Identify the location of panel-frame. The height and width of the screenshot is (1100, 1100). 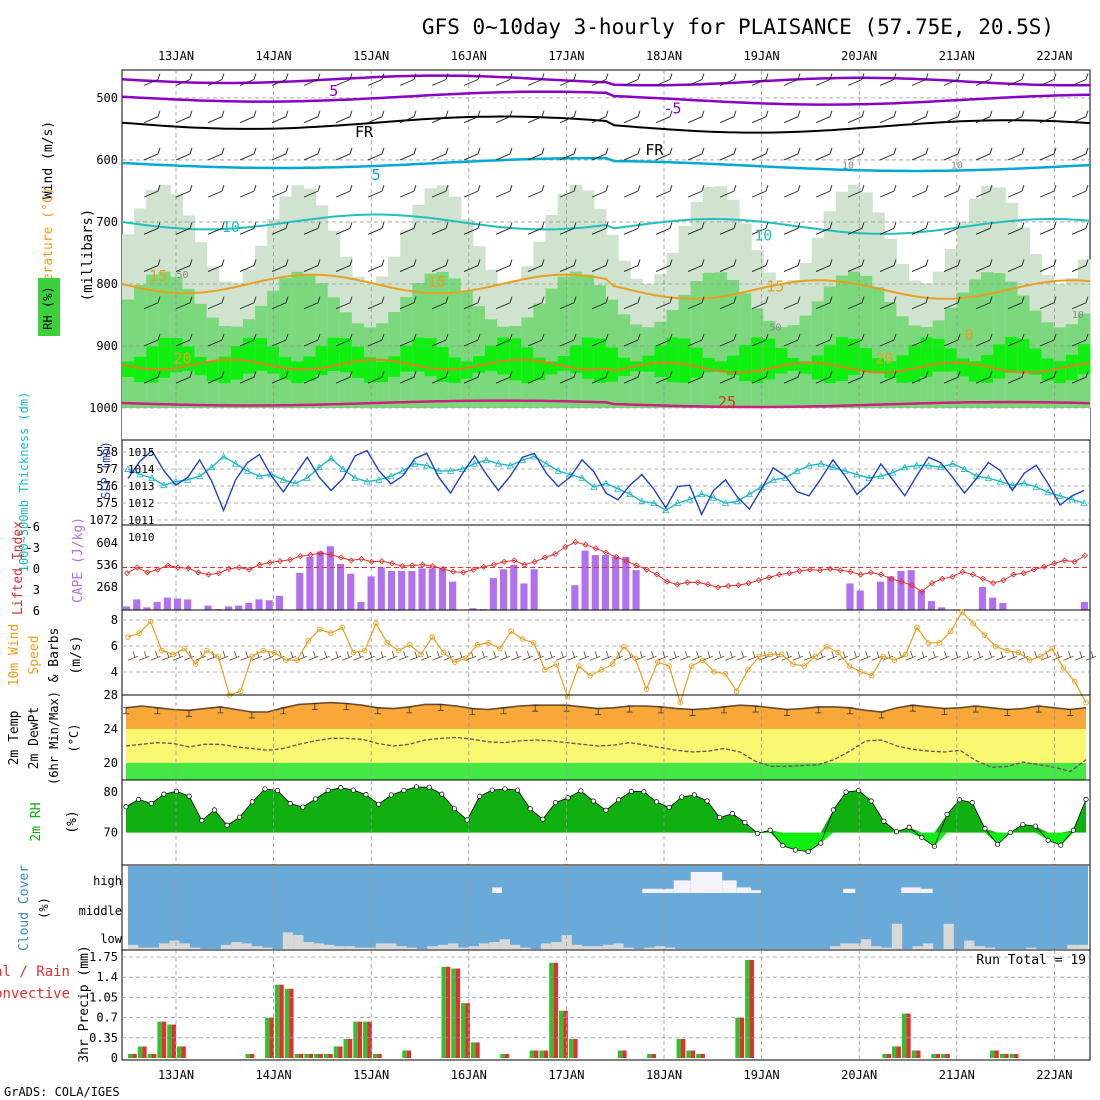
(606, 482).